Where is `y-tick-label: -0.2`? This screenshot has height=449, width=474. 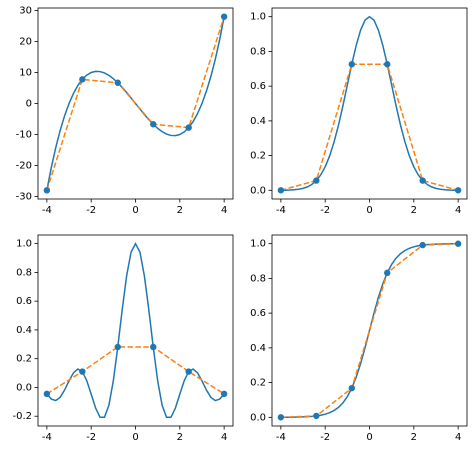
y-tick-label: -0.2 is located at coordinates (22, 416).